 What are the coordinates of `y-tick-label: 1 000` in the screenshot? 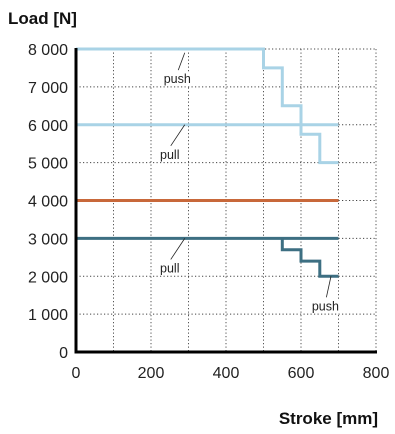 It's located at (48, 315).